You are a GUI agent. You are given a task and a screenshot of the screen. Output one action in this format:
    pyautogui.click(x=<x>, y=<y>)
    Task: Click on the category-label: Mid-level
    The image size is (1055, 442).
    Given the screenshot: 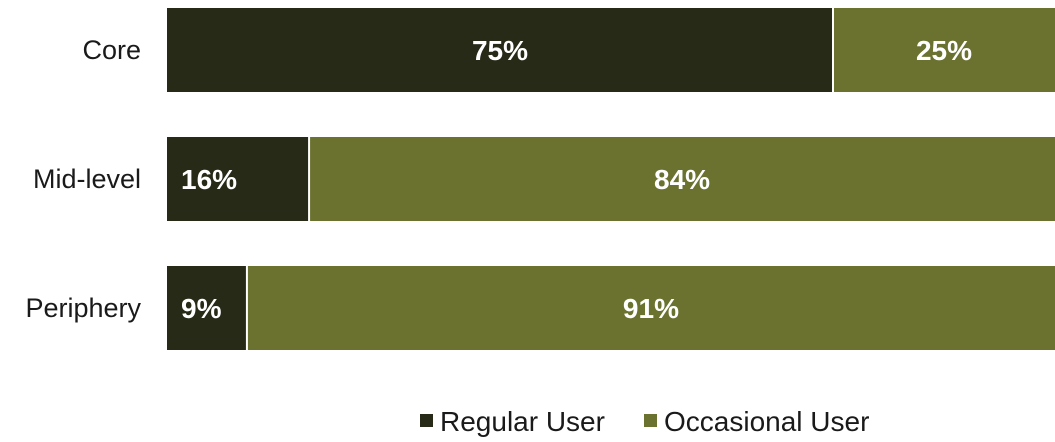 What is the action you would take?
    pyautogui.click(x=87, y=179)
    